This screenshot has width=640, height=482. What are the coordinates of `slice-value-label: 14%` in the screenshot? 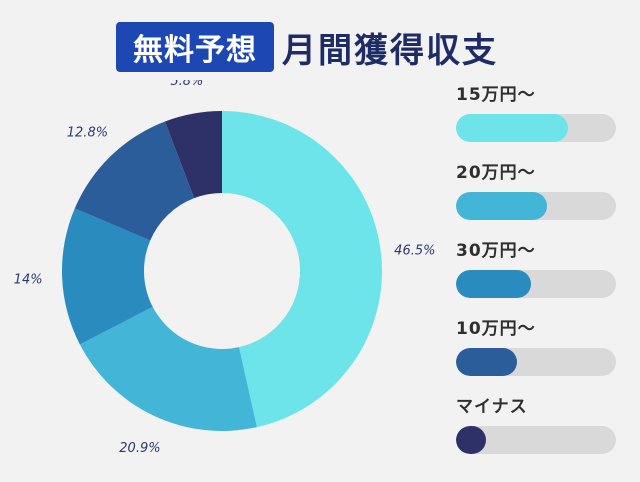 It's located at (28, 279).